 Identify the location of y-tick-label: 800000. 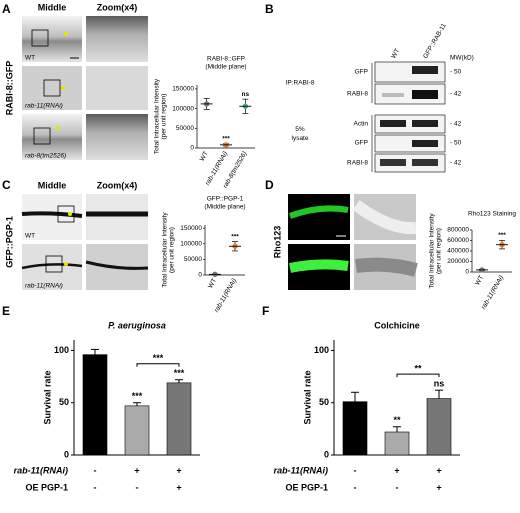
(458, 230).